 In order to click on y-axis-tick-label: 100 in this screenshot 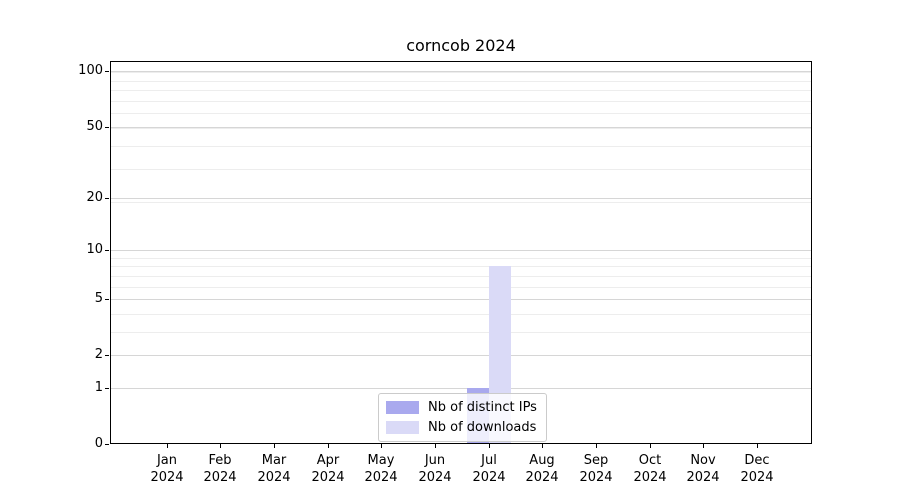, I will do `click(90, 70)`.